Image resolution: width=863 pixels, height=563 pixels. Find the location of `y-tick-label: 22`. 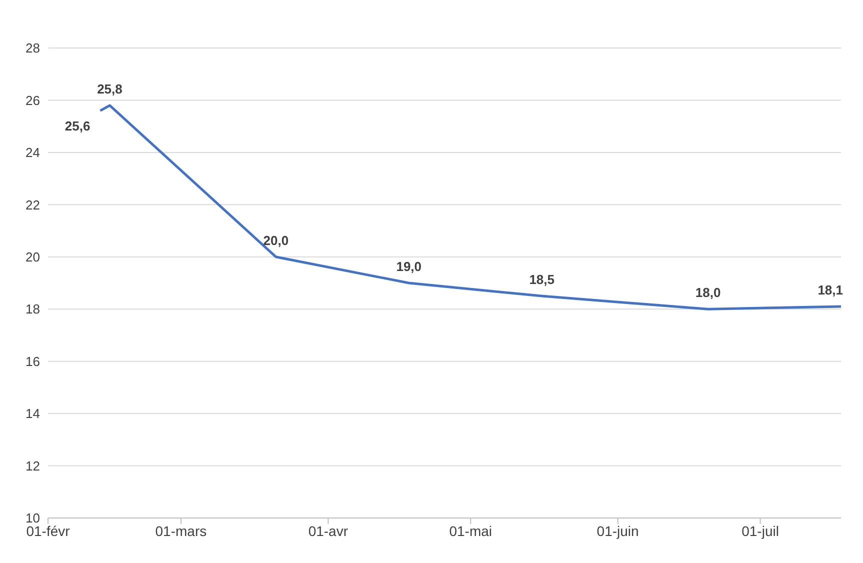

y-tick-label: 22 is located at coordinates (33, 204).